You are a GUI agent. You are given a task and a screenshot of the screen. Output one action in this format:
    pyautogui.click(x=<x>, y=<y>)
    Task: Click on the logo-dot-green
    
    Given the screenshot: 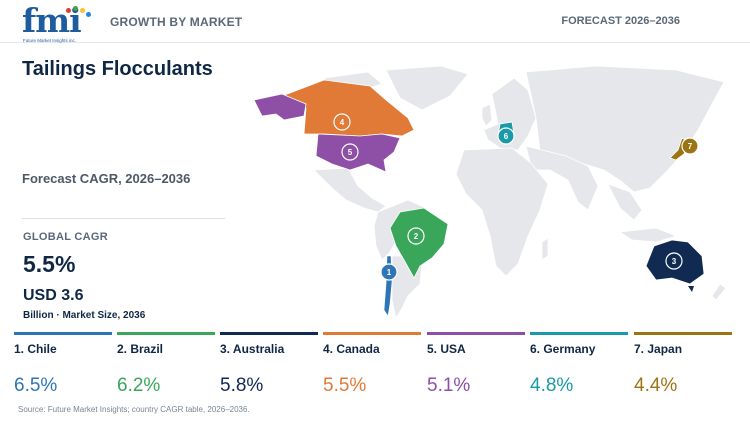 What is the action you would take?
    pyautogui.click(x=75, y=8)
    